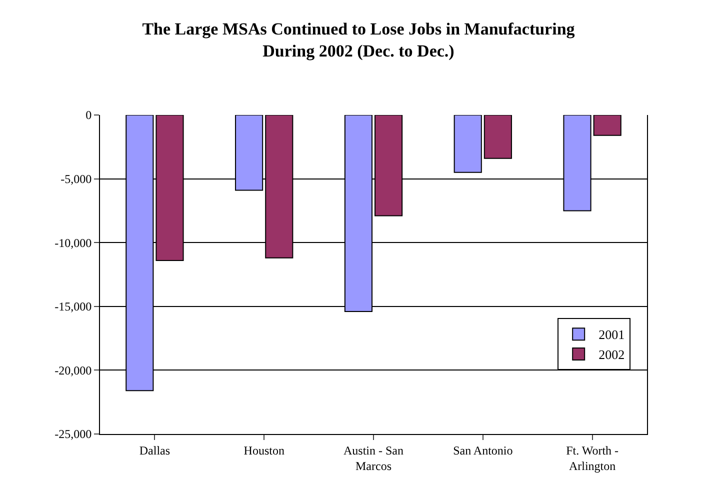 Image resolution: width=717 pixels, height=492 pixels. I want to click on x-tick-label: Dallas, so click(154, 450).